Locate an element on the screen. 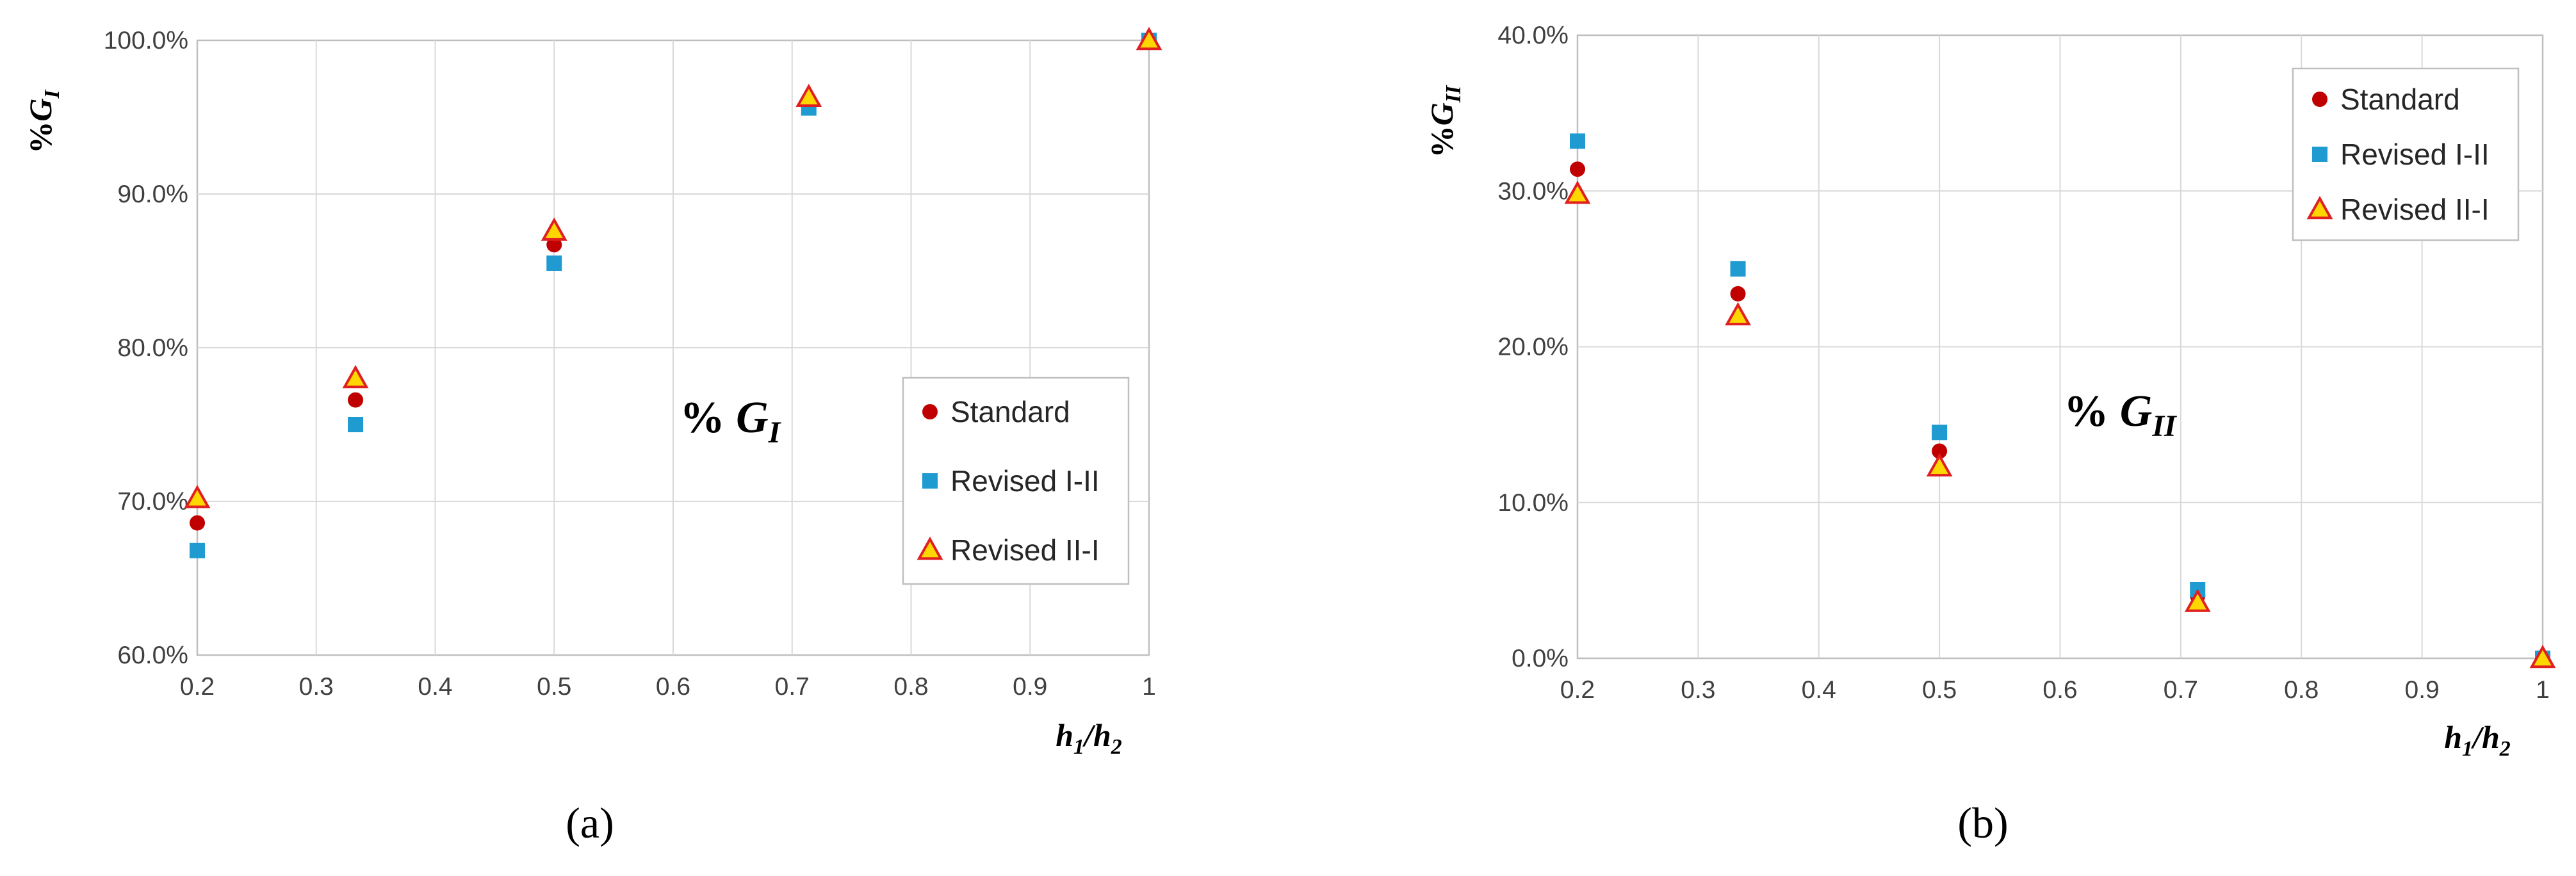 This screenshot has width=2576, height=876. x-axis-label-a: h1/h2 is located at coordinates (1089, 738).